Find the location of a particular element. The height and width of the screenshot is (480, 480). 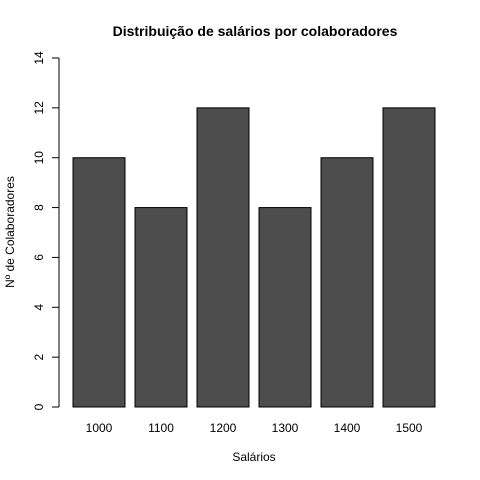

y-tick-label: 6 is located at coordinates (39, 257).